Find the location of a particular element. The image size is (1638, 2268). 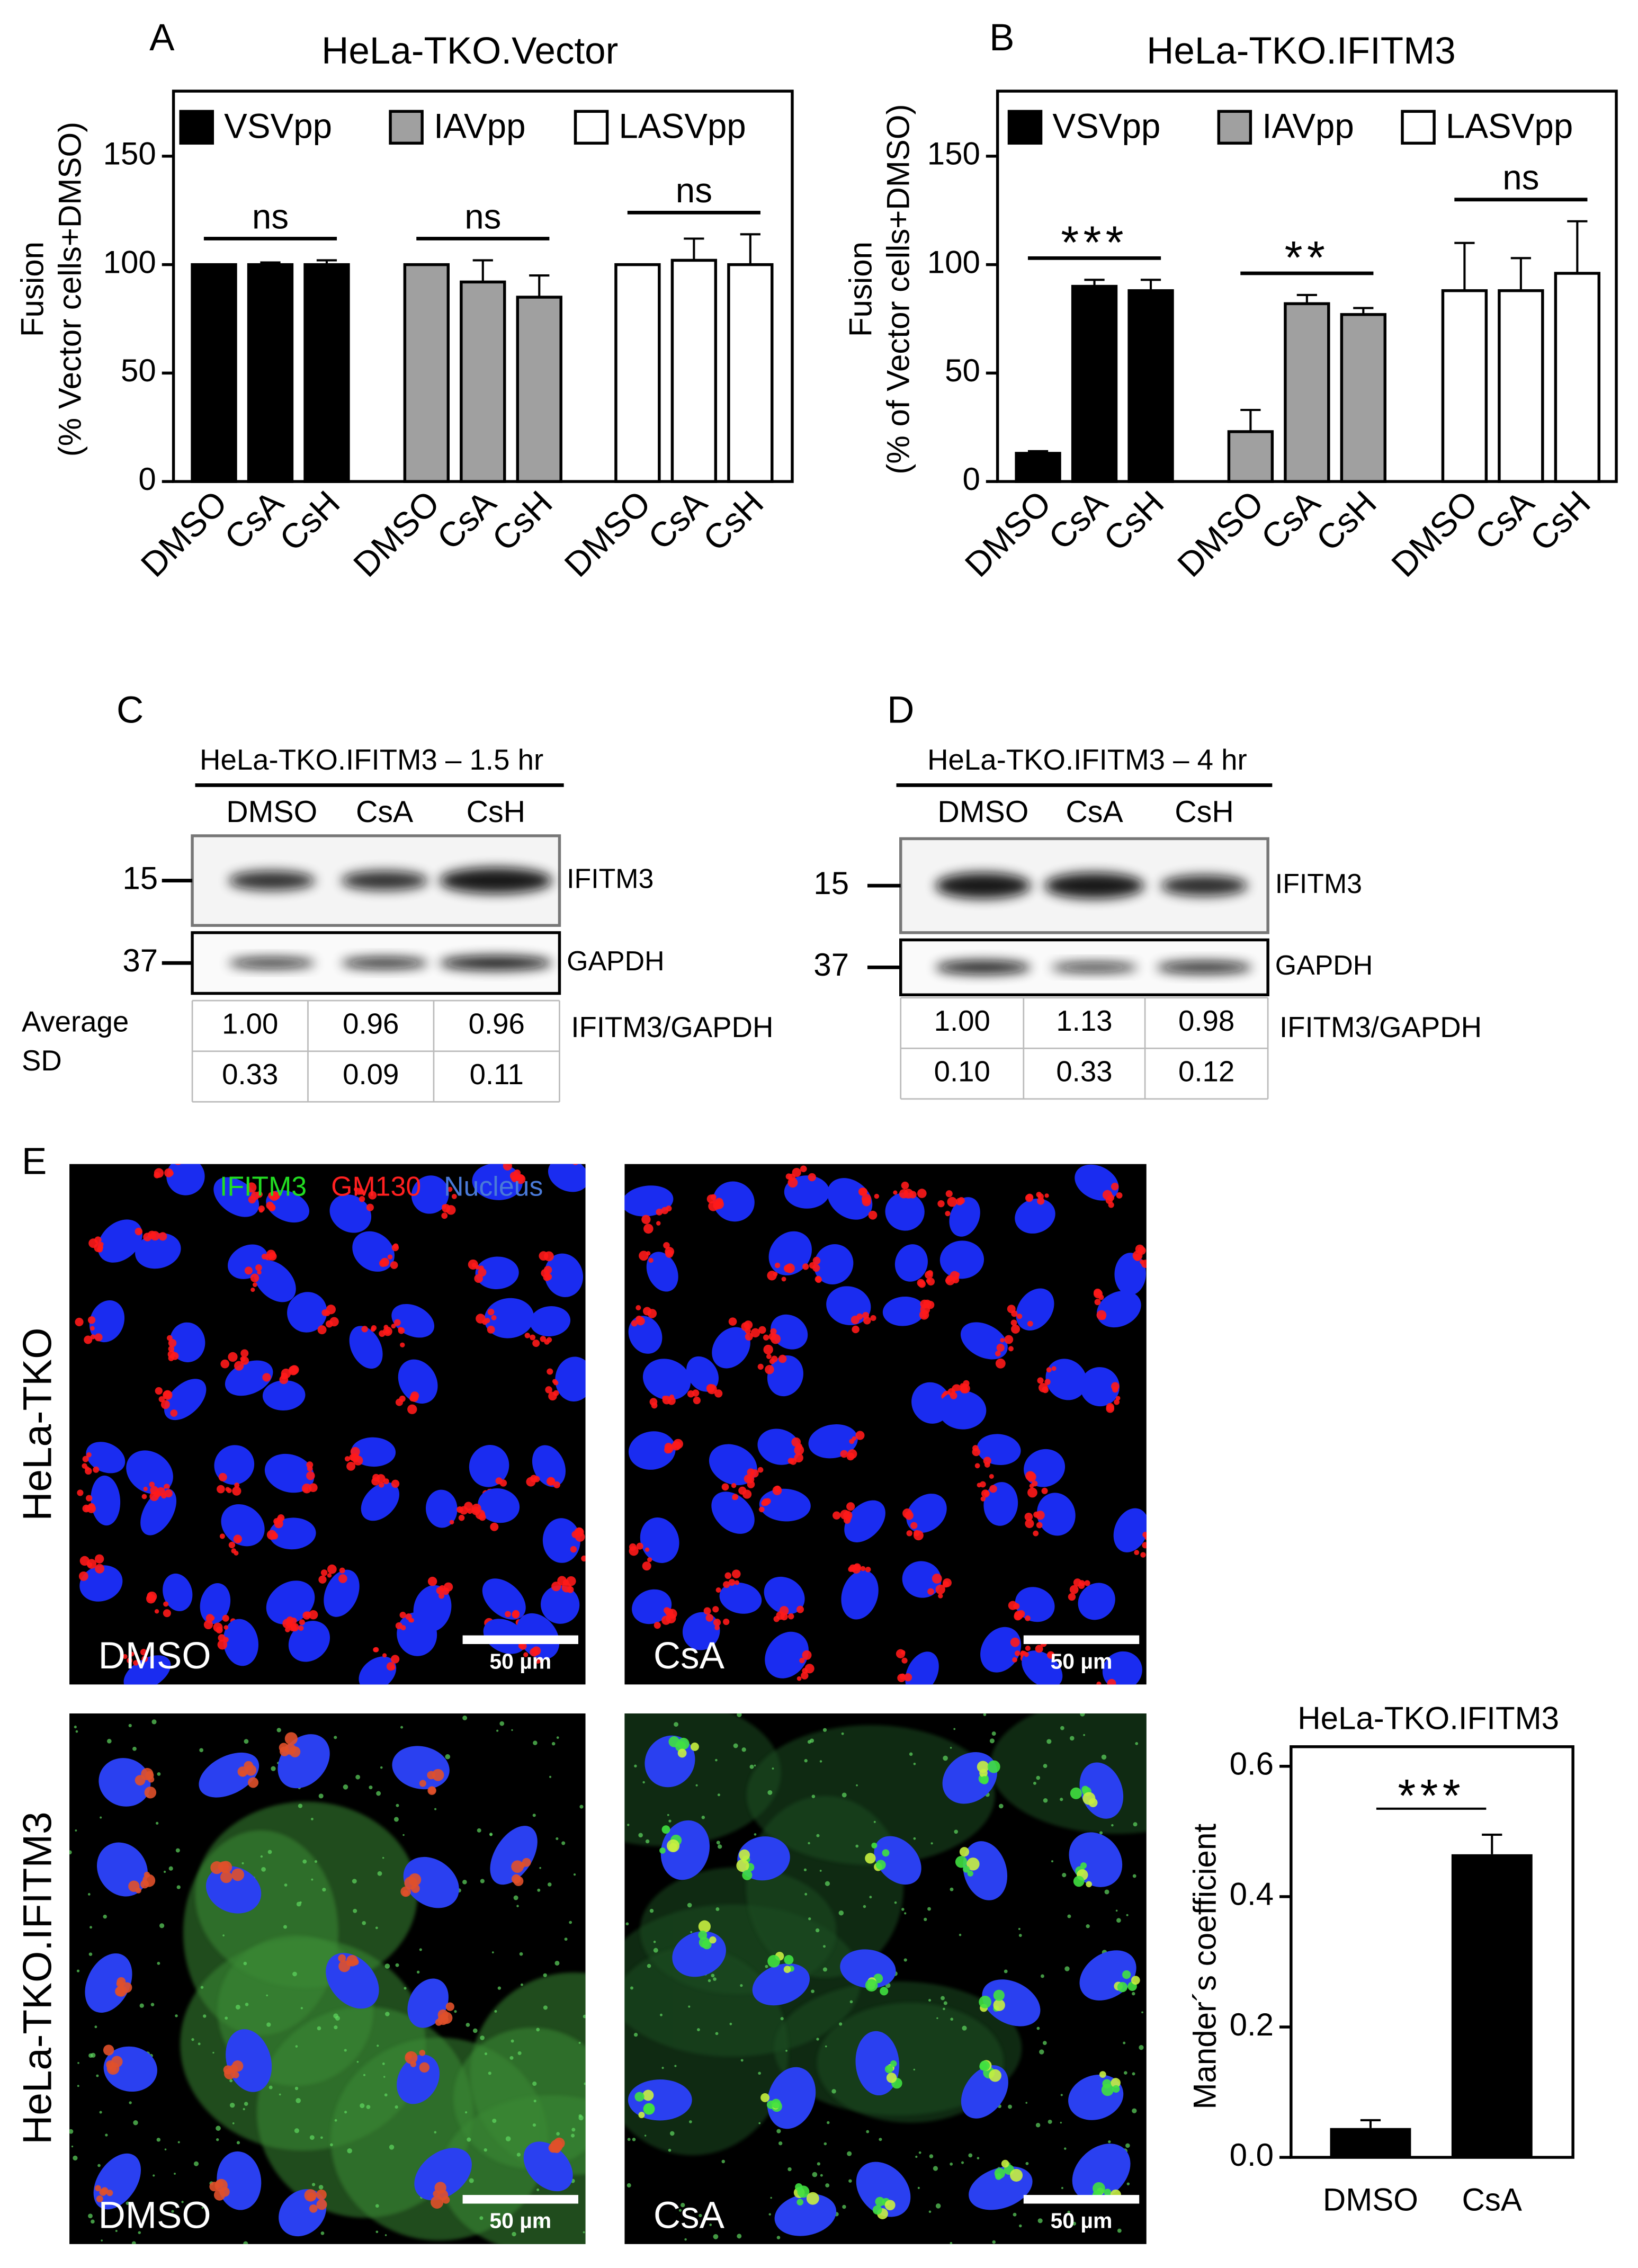

y-axis-label: (% of Vector cells+DMSO) is located at coordinates (898, 289).